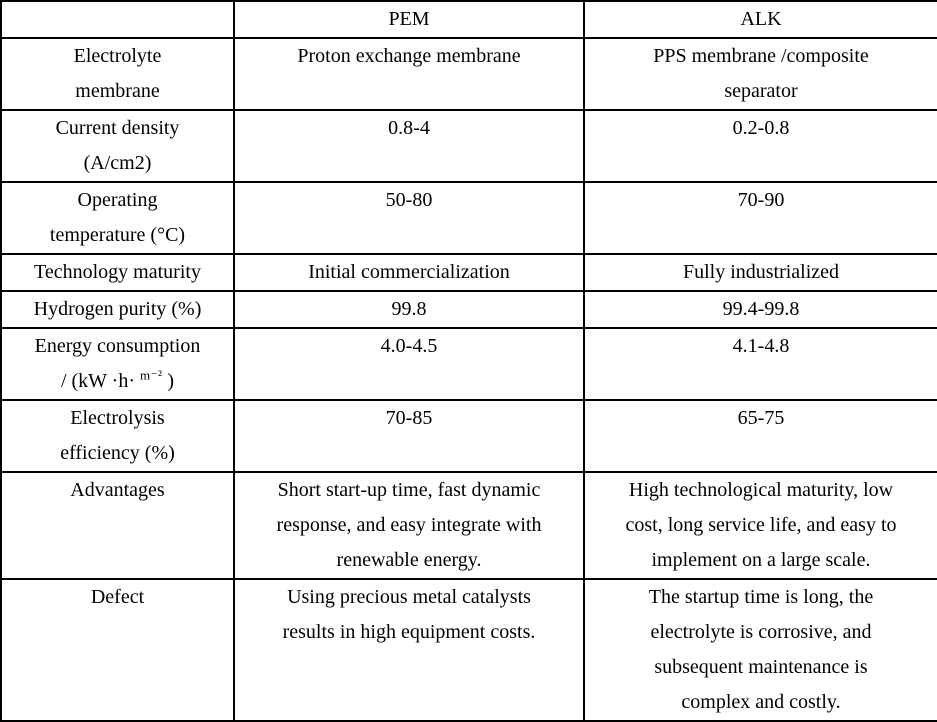 Image resolution: width=937 pixels, height=722 pixels. Describe the element at coordinates (761, 632) in the screenshot. I see `text-line: electrolyte is corrosive, and` at that location.